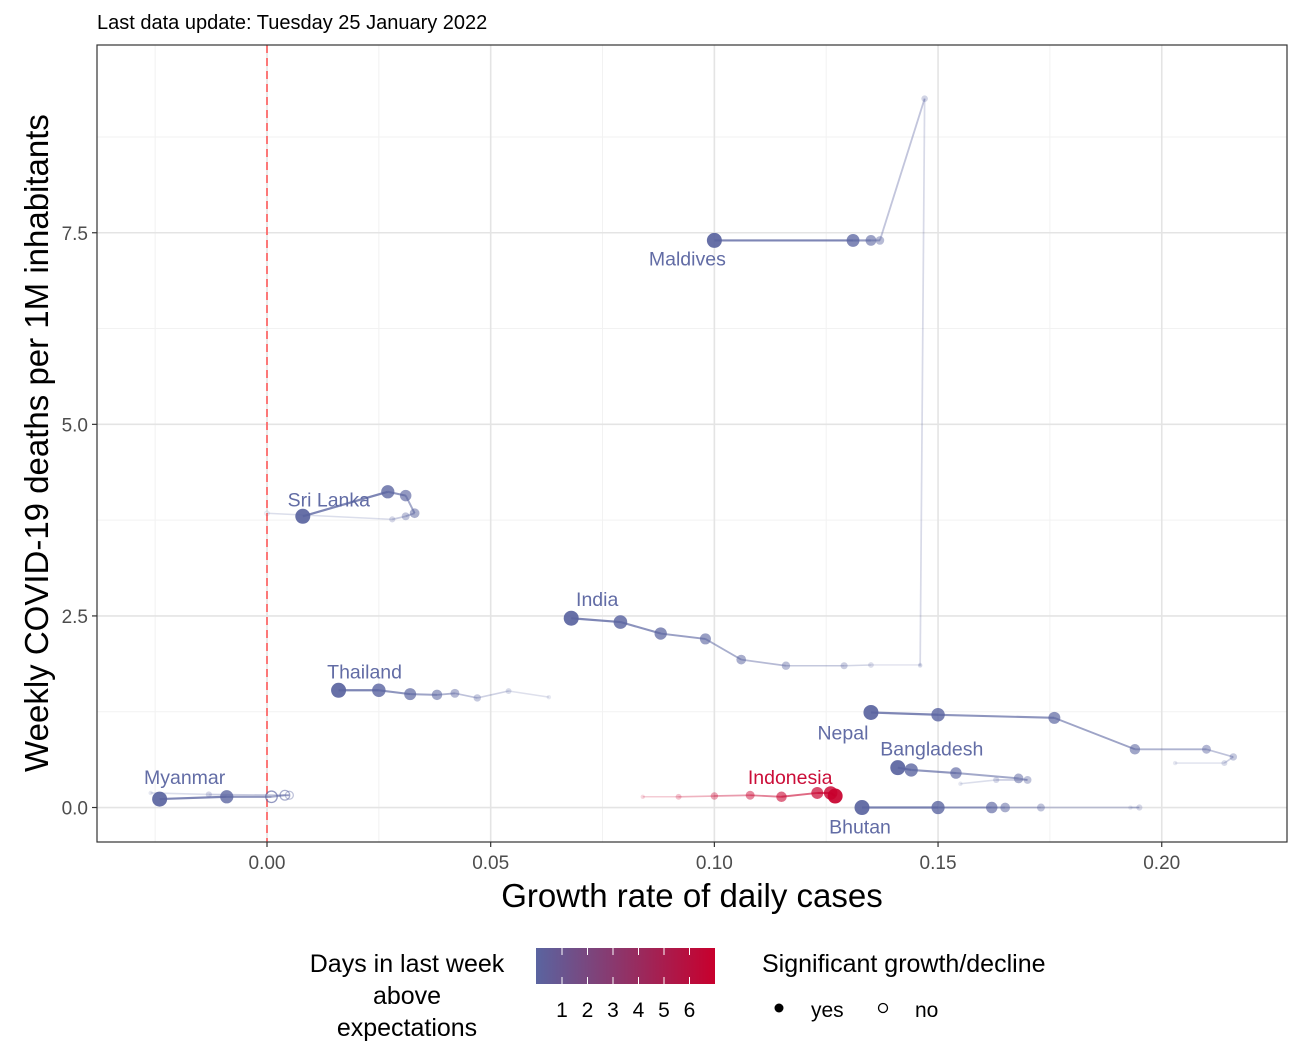  What do you see at coordinates (883, 1008) in the screenshot?
I see `shape-legend-hollow-marker` at bounding box center [883, 1008].